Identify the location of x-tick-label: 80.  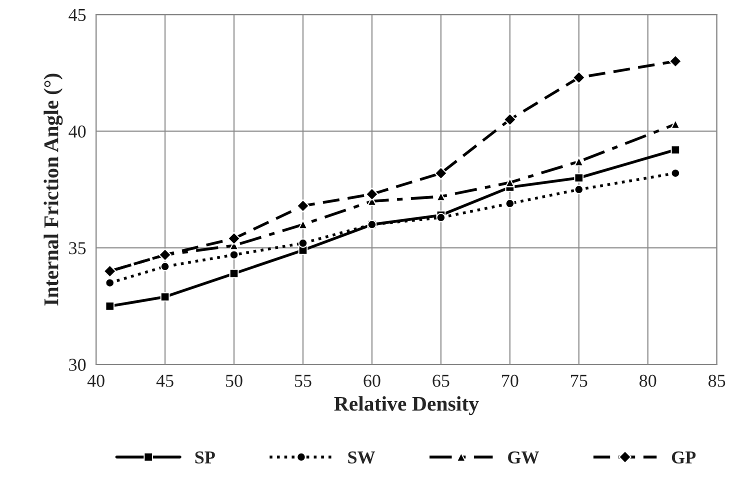
(648, 380).